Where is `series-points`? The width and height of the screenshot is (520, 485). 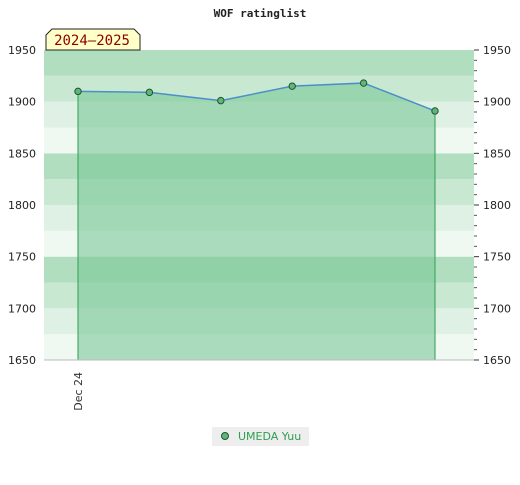
series-points is located at coordinates (256, 97).